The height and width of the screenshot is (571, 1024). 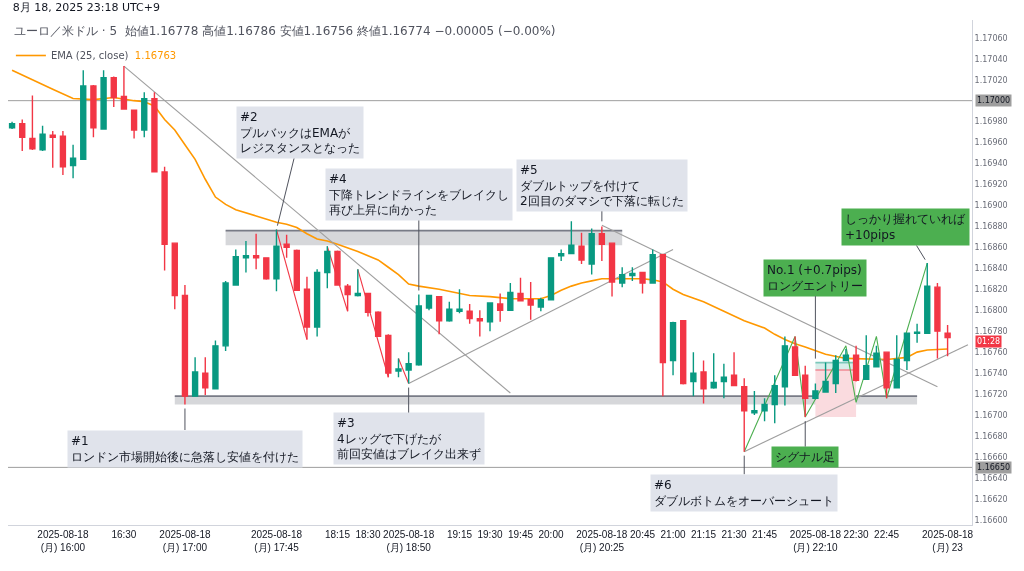 I want to click on x-tick-label: 19:30, so click(x=490, y=534).